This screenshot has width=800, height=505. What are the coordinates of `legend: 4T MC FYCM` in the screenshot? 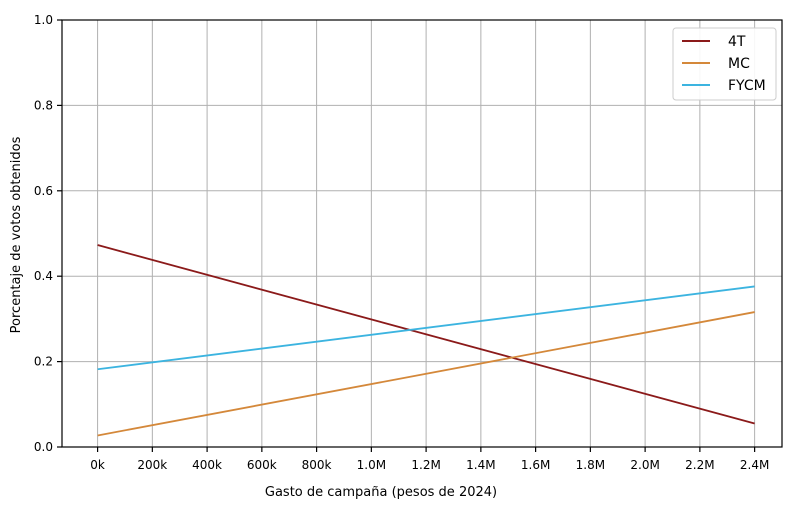 It's located at (724, 64).